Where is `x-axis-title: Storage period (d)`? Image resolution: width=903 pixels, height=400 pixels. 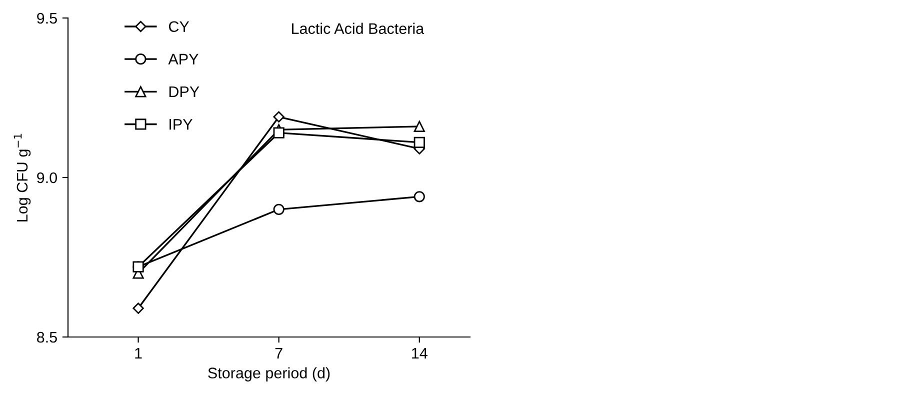 x-axis-title: Storage period (d) is located at coordinates (269, 374).